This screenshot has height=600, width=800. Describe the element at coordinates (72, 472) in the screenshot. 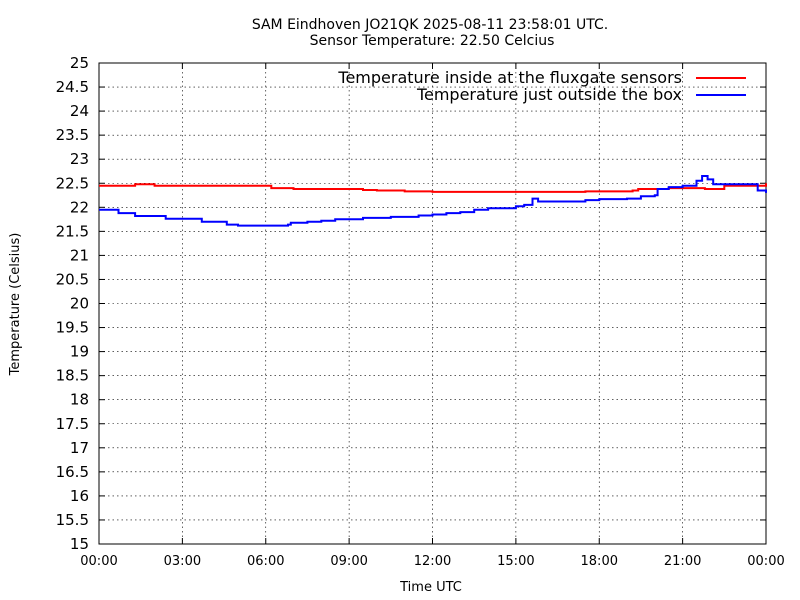

I see `y-tick-label: 16.5` at that location.